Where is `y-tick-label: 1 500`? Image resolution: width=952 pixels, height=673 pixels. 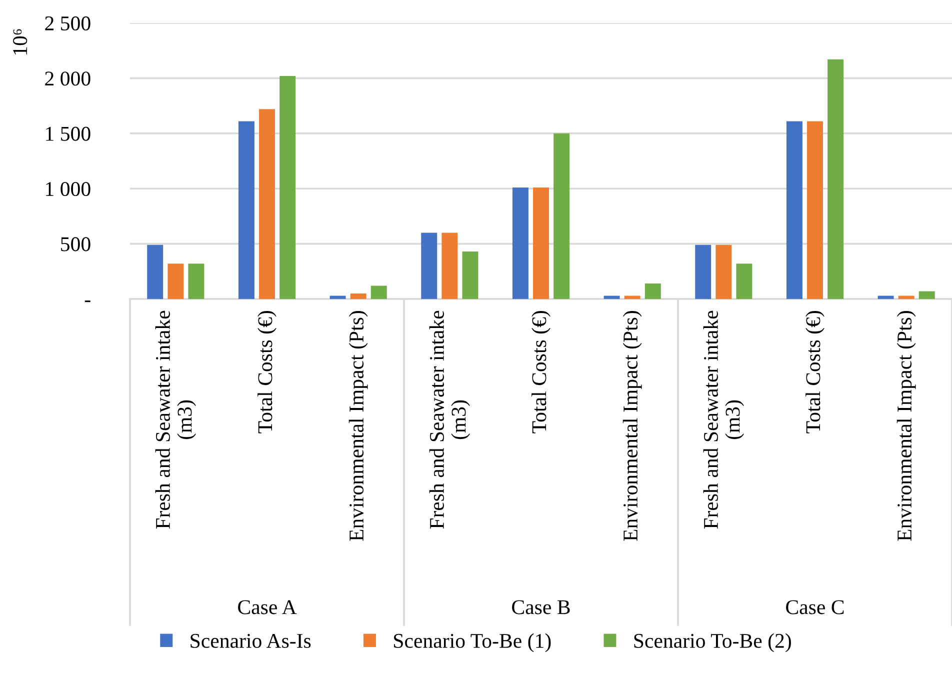 y-tick-label: 1 500 is located at coordinates (68, 133).